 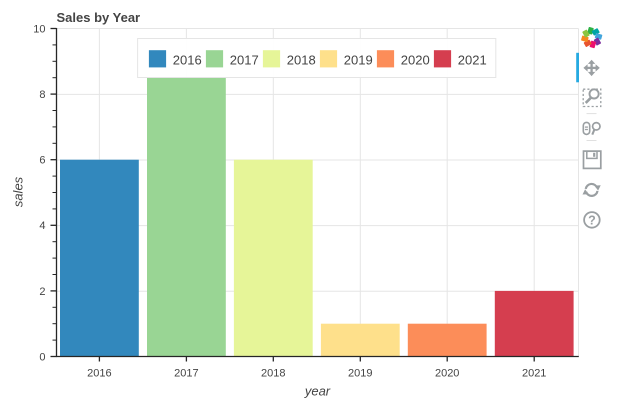 What do you see at coordinates (42, 226) in the screenshot?
I see `svg-text: 4` at bounding box center [42, 226].